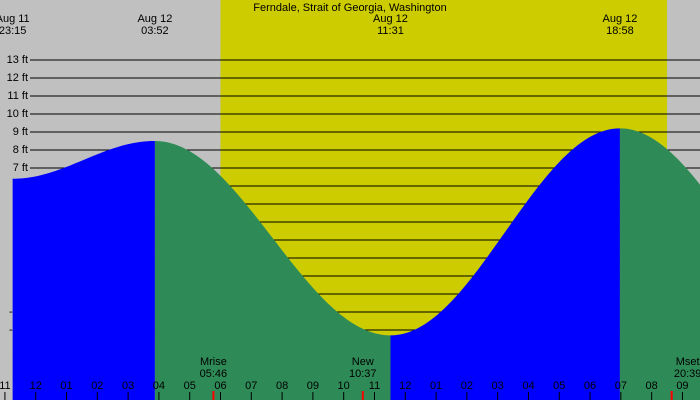 The height and width of the screenshot is (400, 700). What do you see at coordinates (17, 60) in the screenshot?
I see `y-tick-label: 13 ft` at bounding box center [17, 60].